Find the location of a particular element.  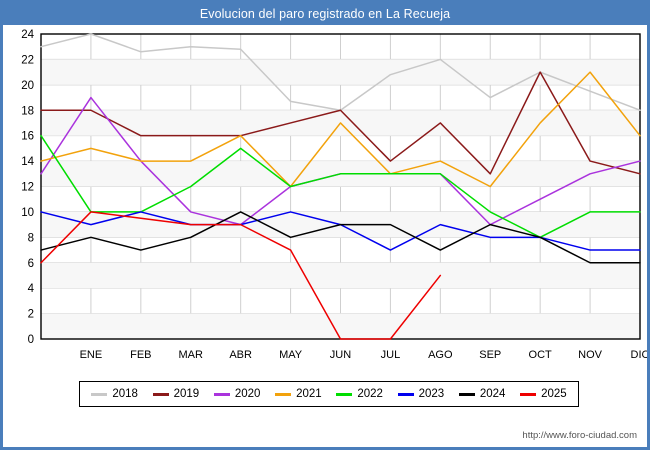

x-tick-JUL: JUL is located at coordinates (391, 355).